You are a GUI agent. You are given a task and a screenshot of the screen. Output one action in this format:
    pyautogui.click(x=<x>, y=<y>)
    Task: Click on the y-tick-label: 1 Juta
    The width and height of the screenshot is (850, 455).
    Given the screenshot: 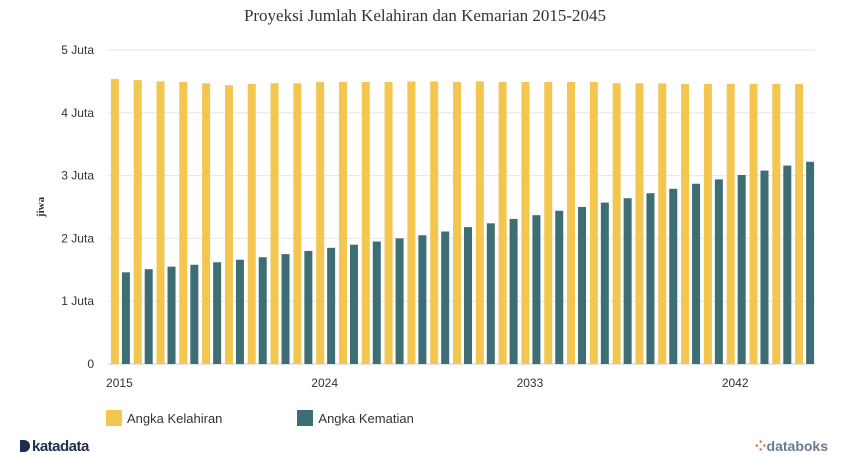 What is the action you would take?
    pyautogui.click(x=77, y=301)
    